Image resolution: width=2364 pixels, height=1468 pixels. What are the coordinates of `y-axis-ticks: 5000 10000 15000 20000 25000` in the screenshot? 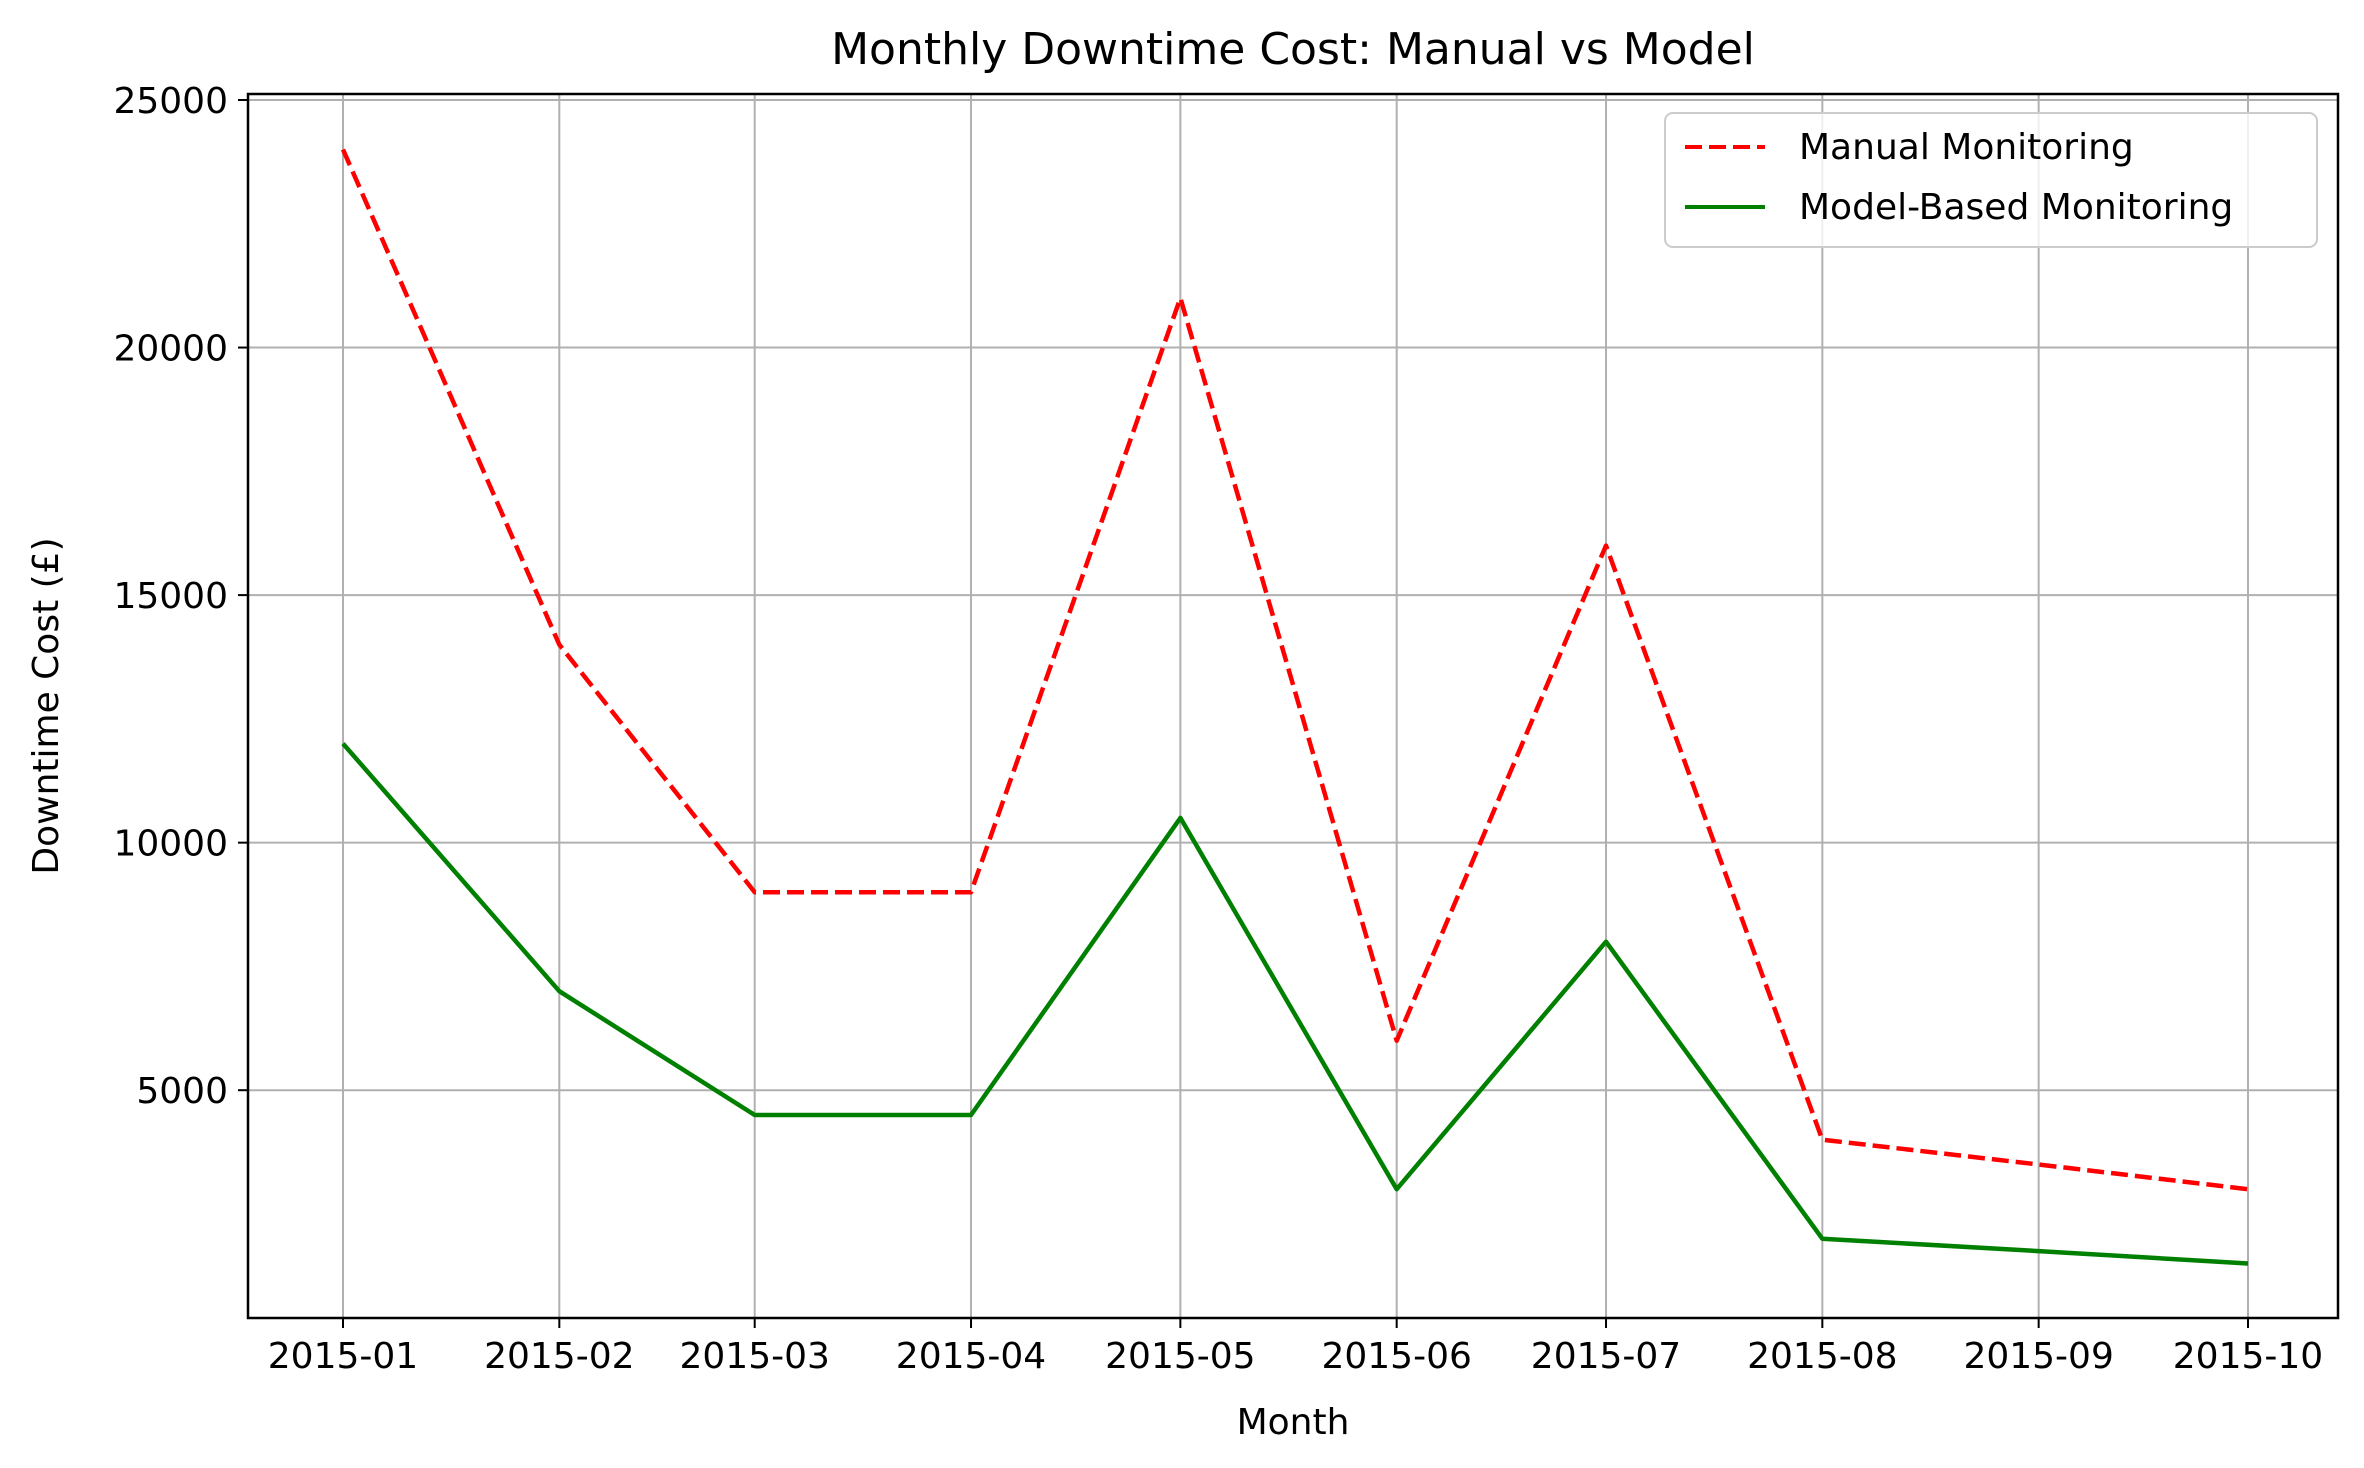 It's located at (180, 596).